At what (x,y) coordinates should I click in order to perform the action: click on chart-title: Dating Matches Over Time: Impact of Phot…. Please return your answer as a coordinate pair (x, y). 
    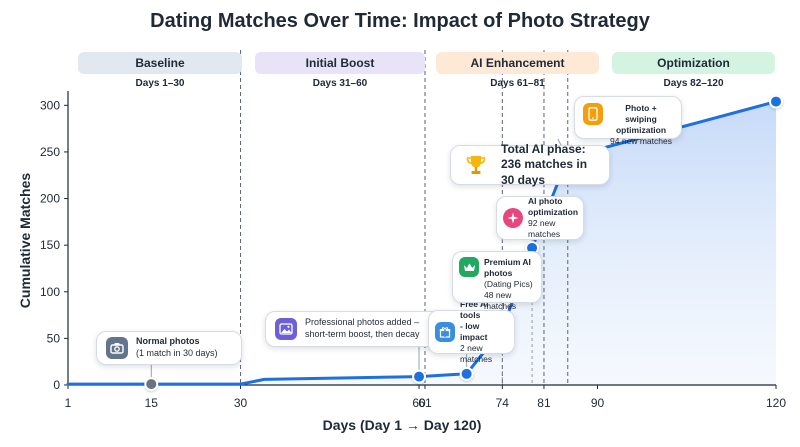
    Looking at the image, I should click on (400, 21).